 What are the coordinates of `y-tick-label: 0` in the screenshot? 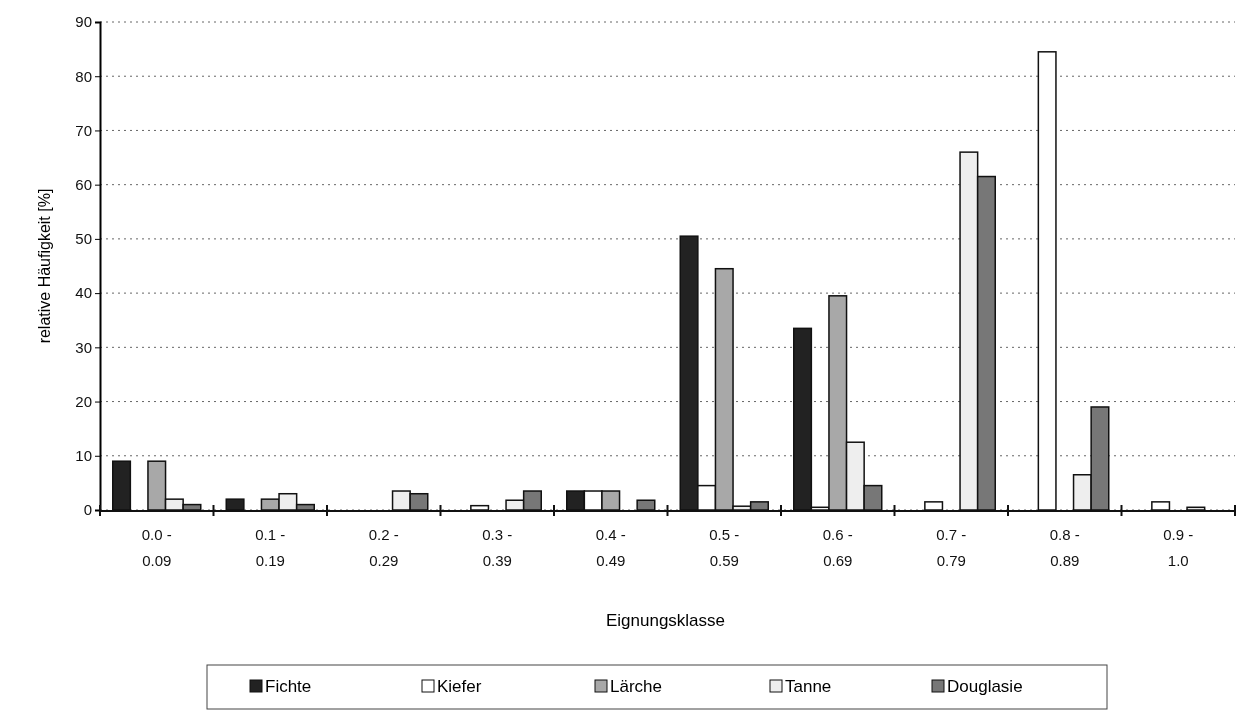 It's located at (87, 510).